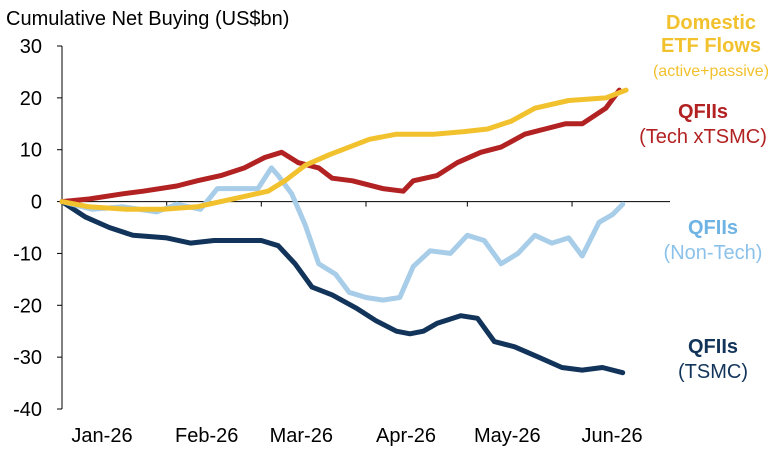 This screenshot has height=451, width=781. Describe the element at coordinates (36, 203) in the screenshot. I see `y-tick-label: 0` at that location.